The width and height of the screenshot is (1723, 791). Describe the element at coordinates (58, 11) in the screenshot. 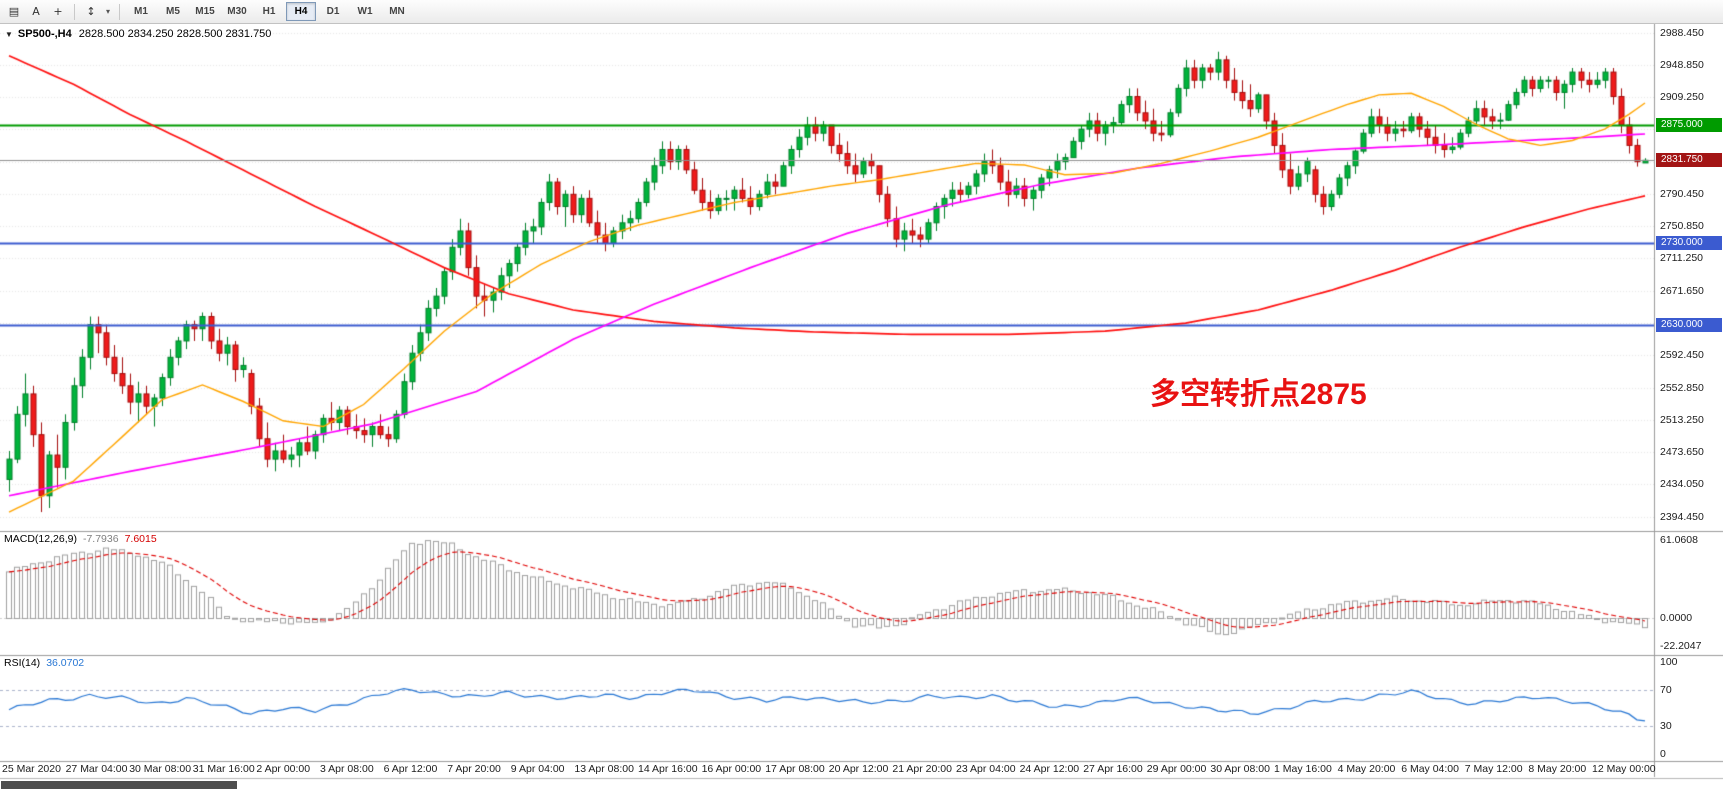

I see `crosshair-tool-icon: +` at that location.